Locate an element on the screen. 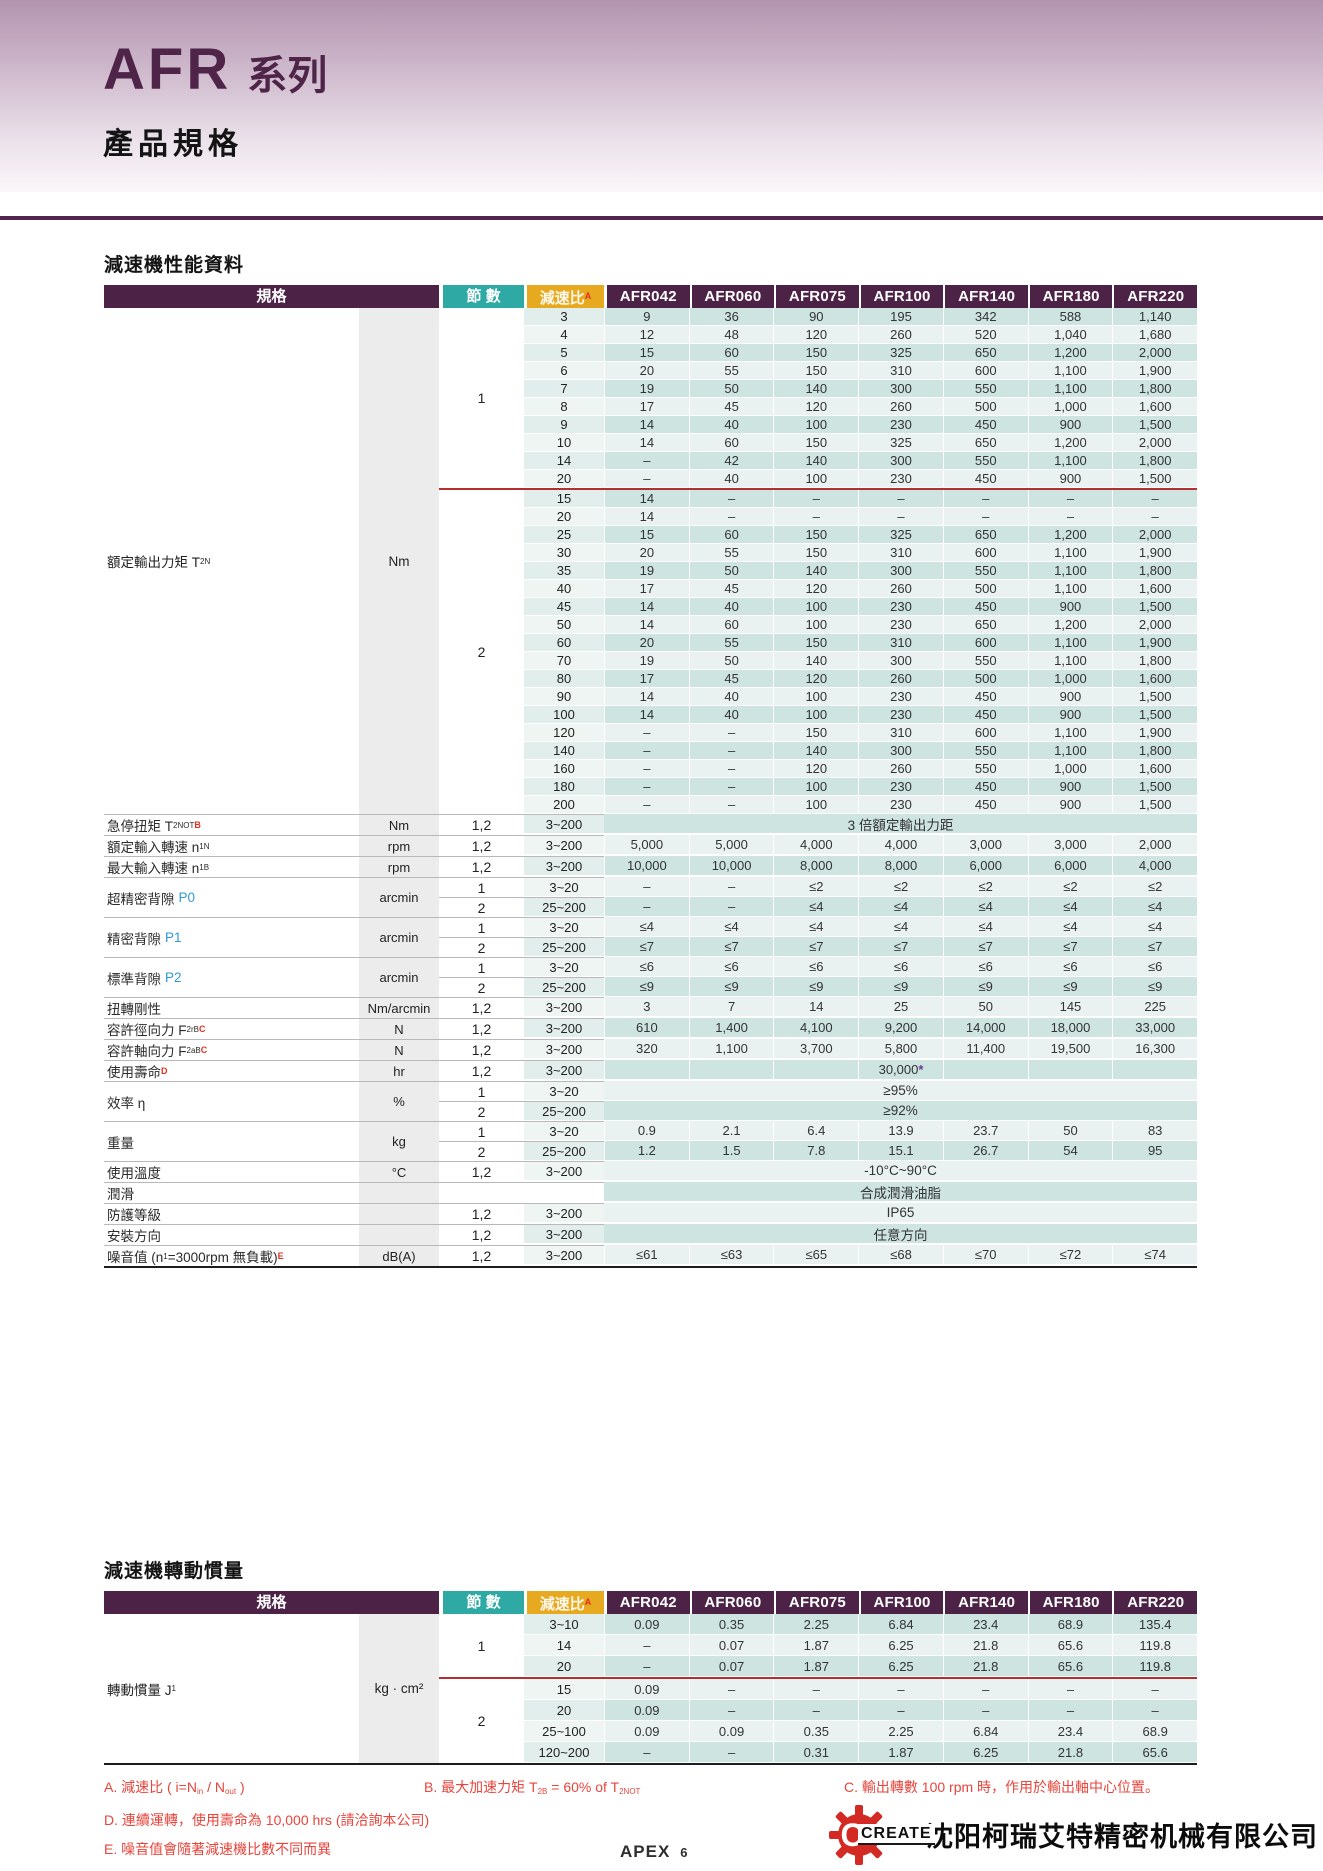  unit-cell: arcmin is located at coordinates (399, 937).